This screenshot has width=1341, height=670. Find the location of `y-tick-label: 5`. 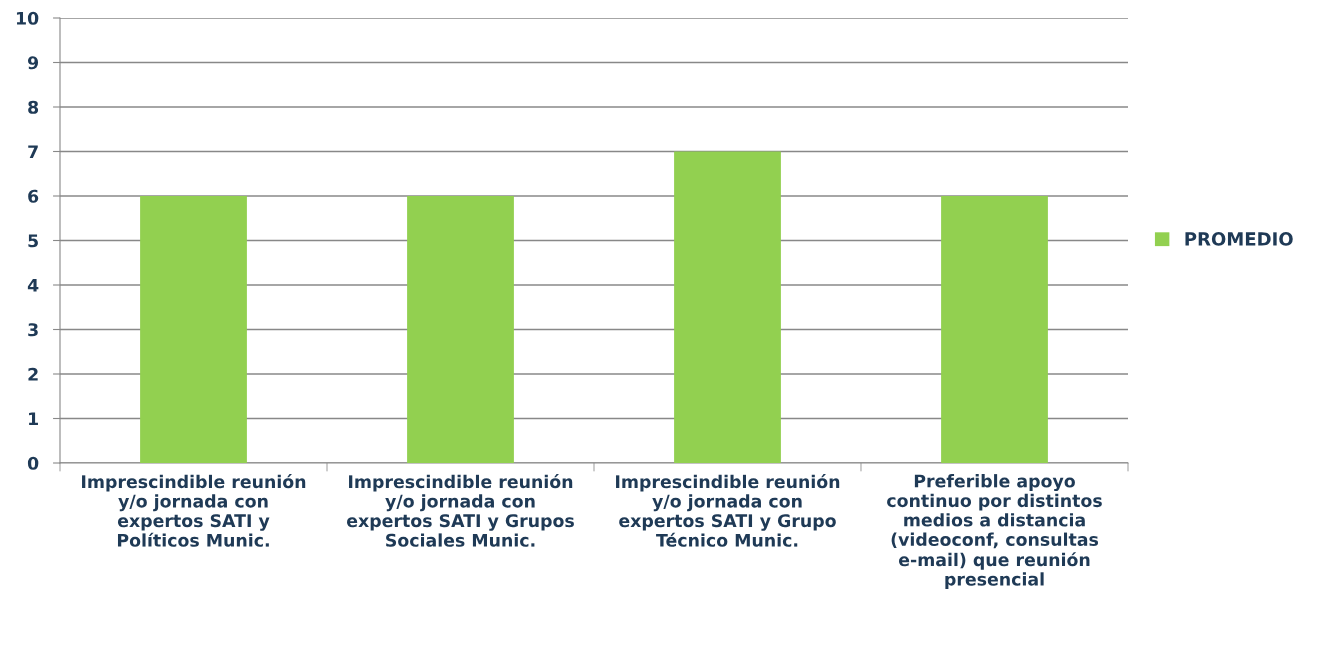

y-tick-label: 5 is located at coordinates (33, 241).